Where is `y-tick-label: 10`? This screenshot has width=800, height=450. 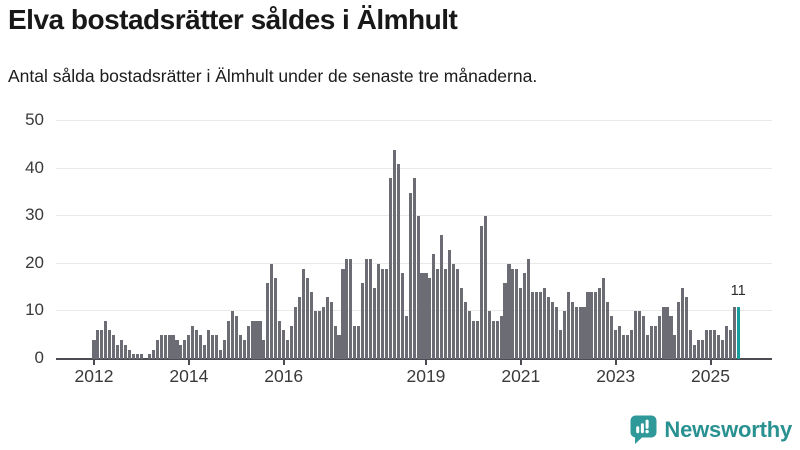 y-tick-label: 10 is located at coordinates (34, 310).